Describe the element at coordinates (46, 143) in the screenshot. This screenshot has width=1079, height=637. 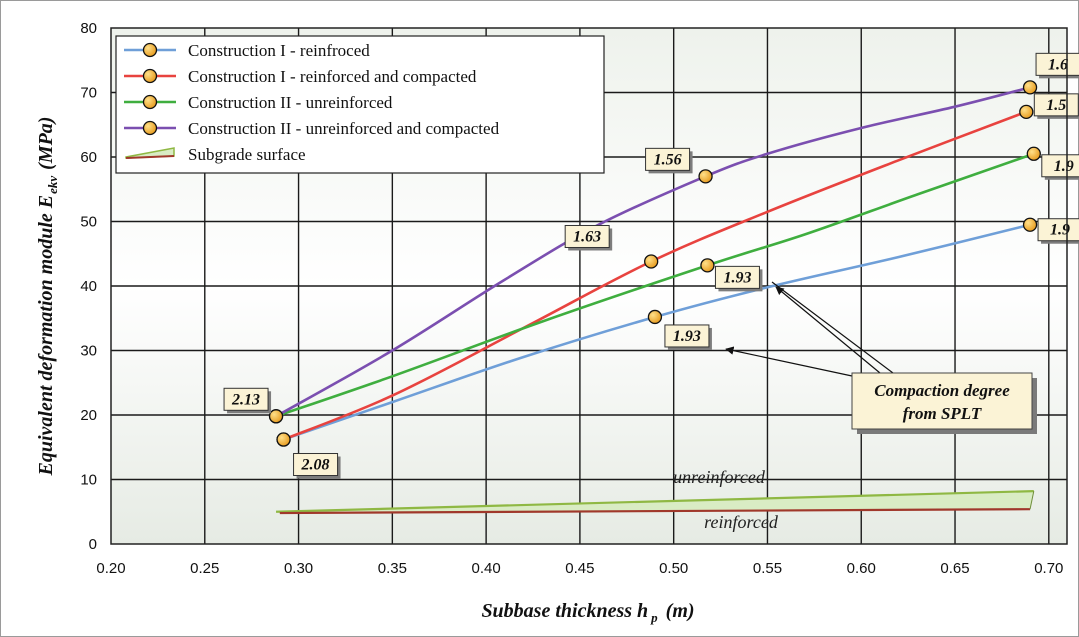
I see `y-axis-title-unit: (MPa)` at that location.